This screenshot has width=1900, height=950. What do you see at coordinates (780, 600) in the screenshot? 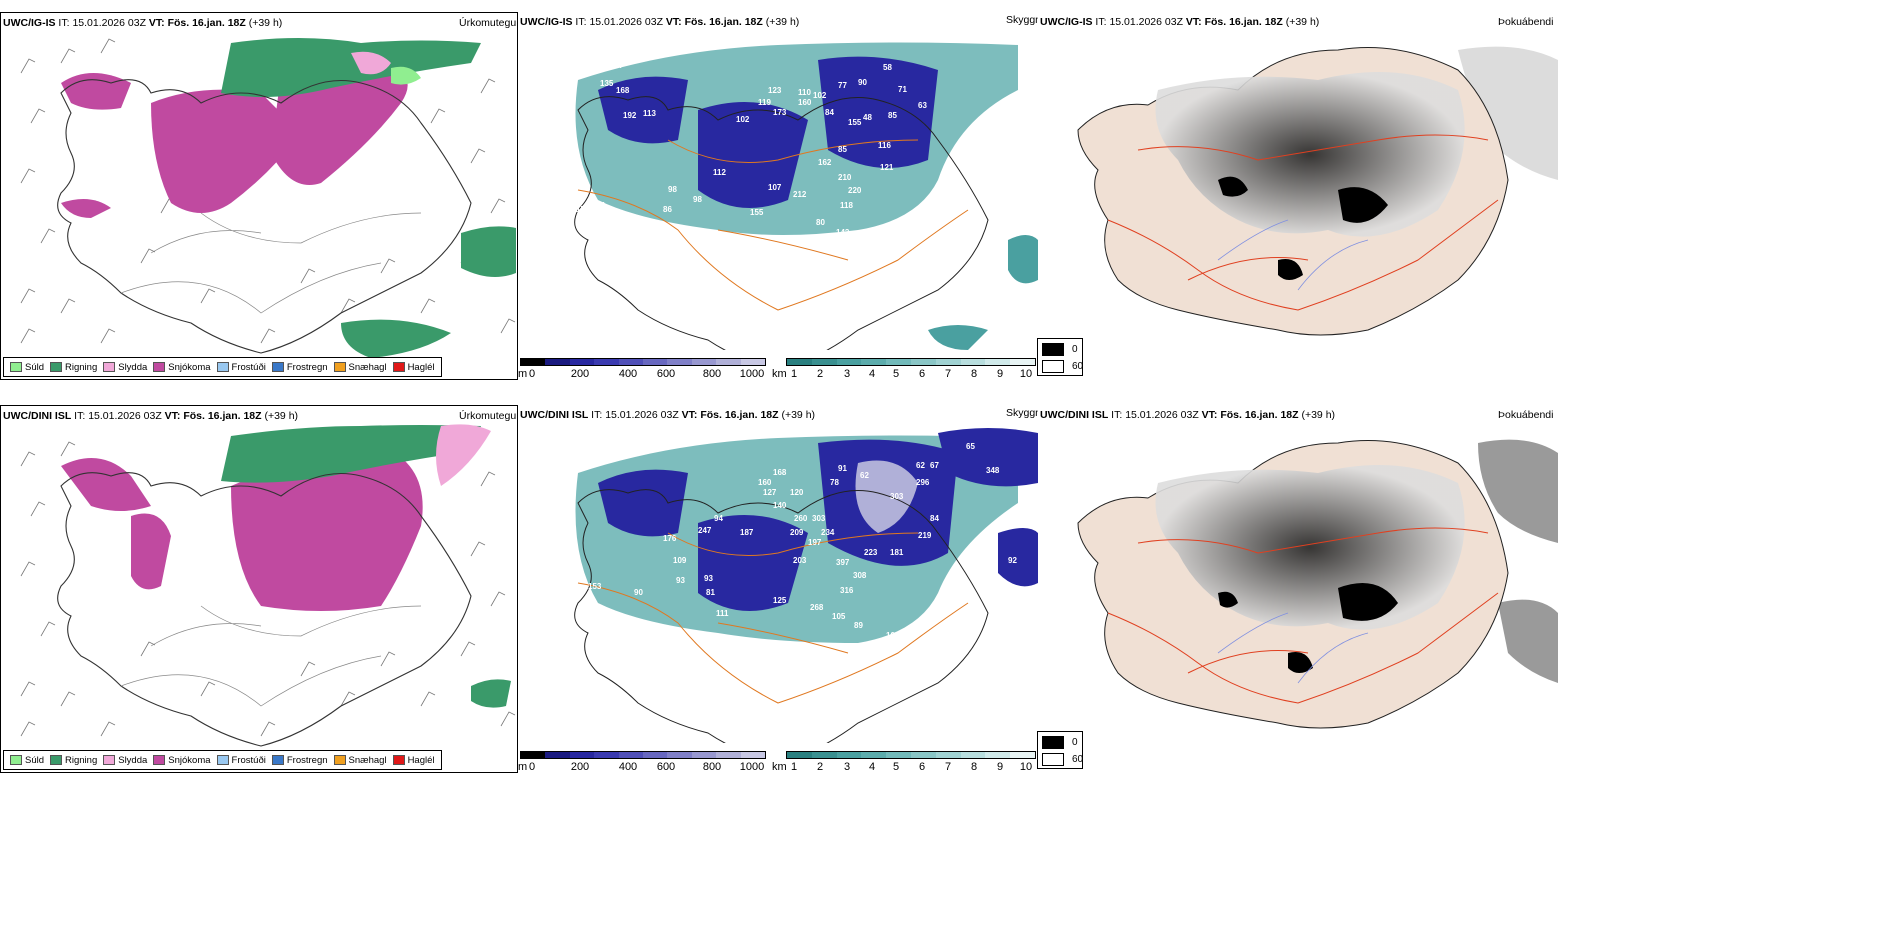
I see `height-label: 125` at bounding box center [780, 600].